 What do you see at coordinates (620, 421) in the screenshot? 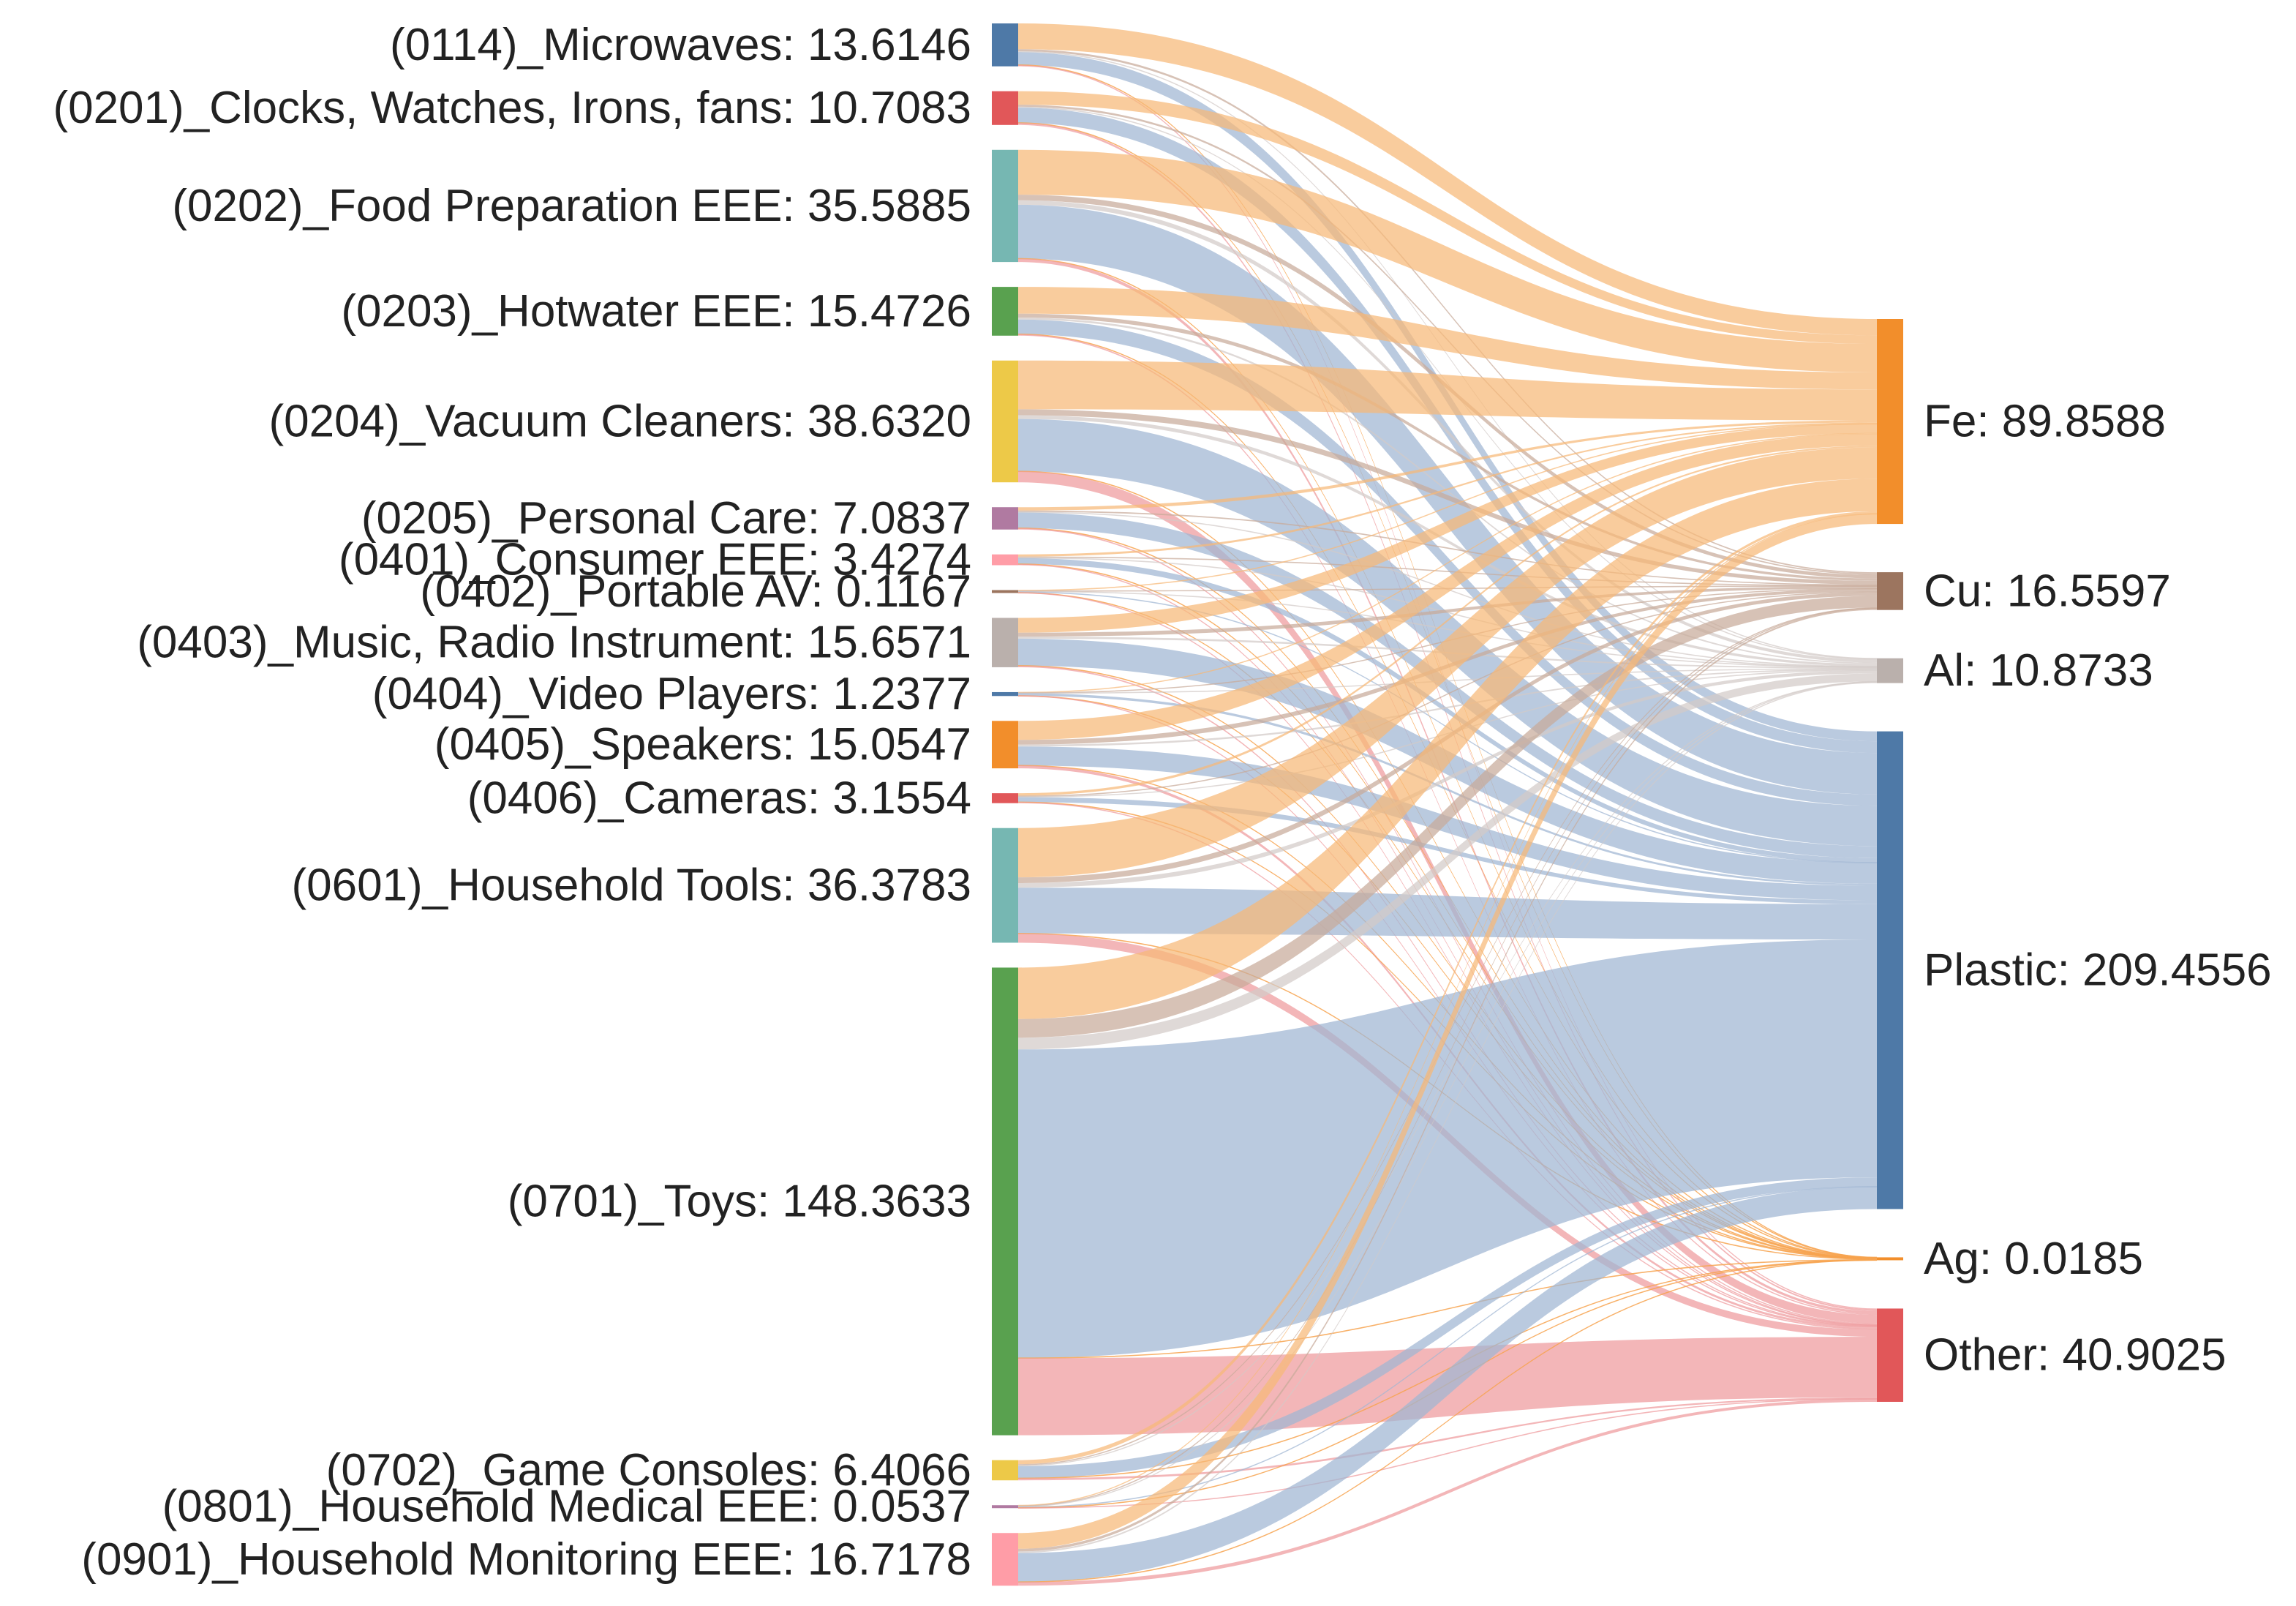
I see `source-label-4: (0204)_Vacuum Cleaners: 38.6320` at bounding box center [620, 421].